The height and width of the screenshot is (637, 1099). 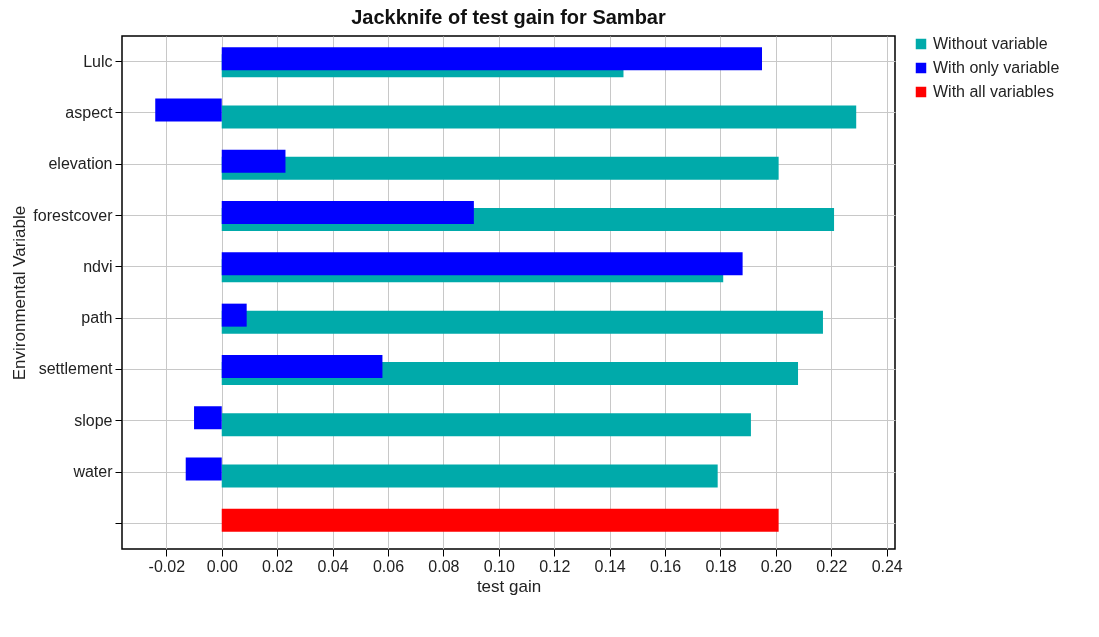 I want to click on x-tick-label: 0.06, so click(x=388, y=566).